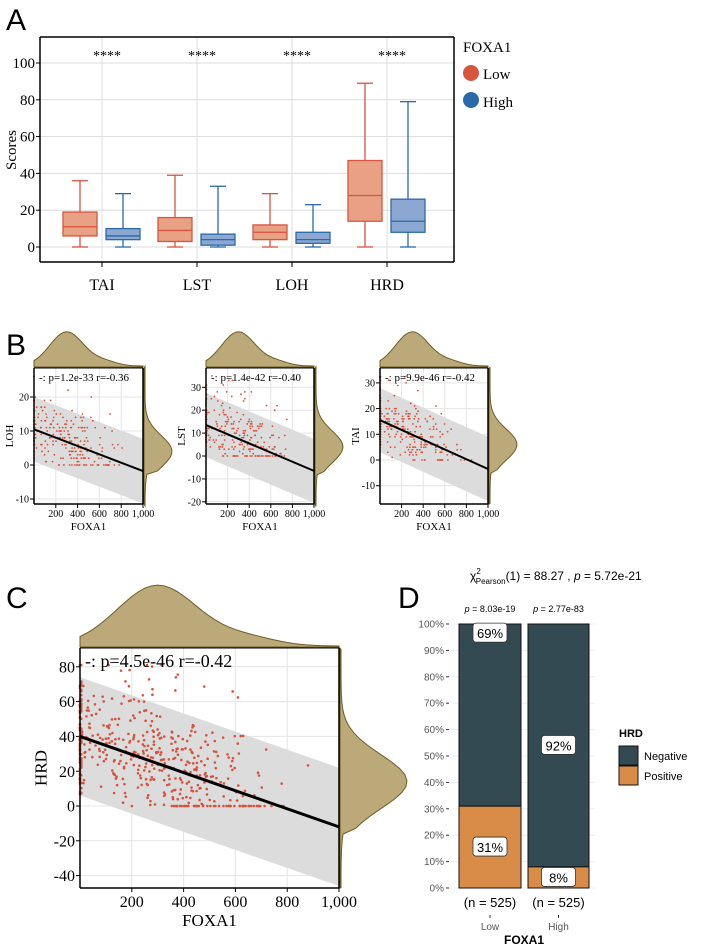  Describe the element at coordinates (478, 571) in the screenshot. I see `title-part-sup: 2` at that location.